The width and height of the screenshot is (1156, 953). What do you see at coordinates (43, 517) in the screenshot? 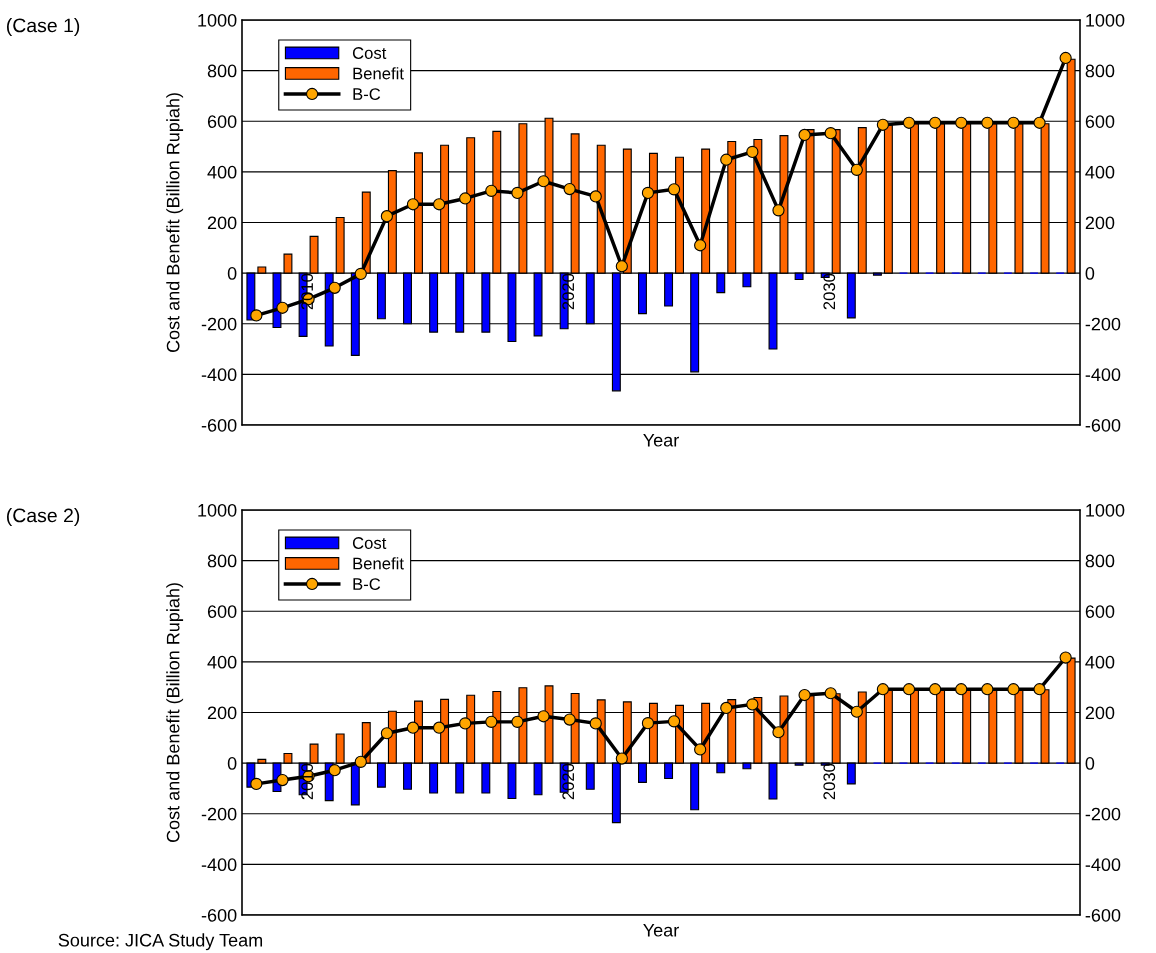
I see `text: (Case 2)` at bounding box center [43, 517].